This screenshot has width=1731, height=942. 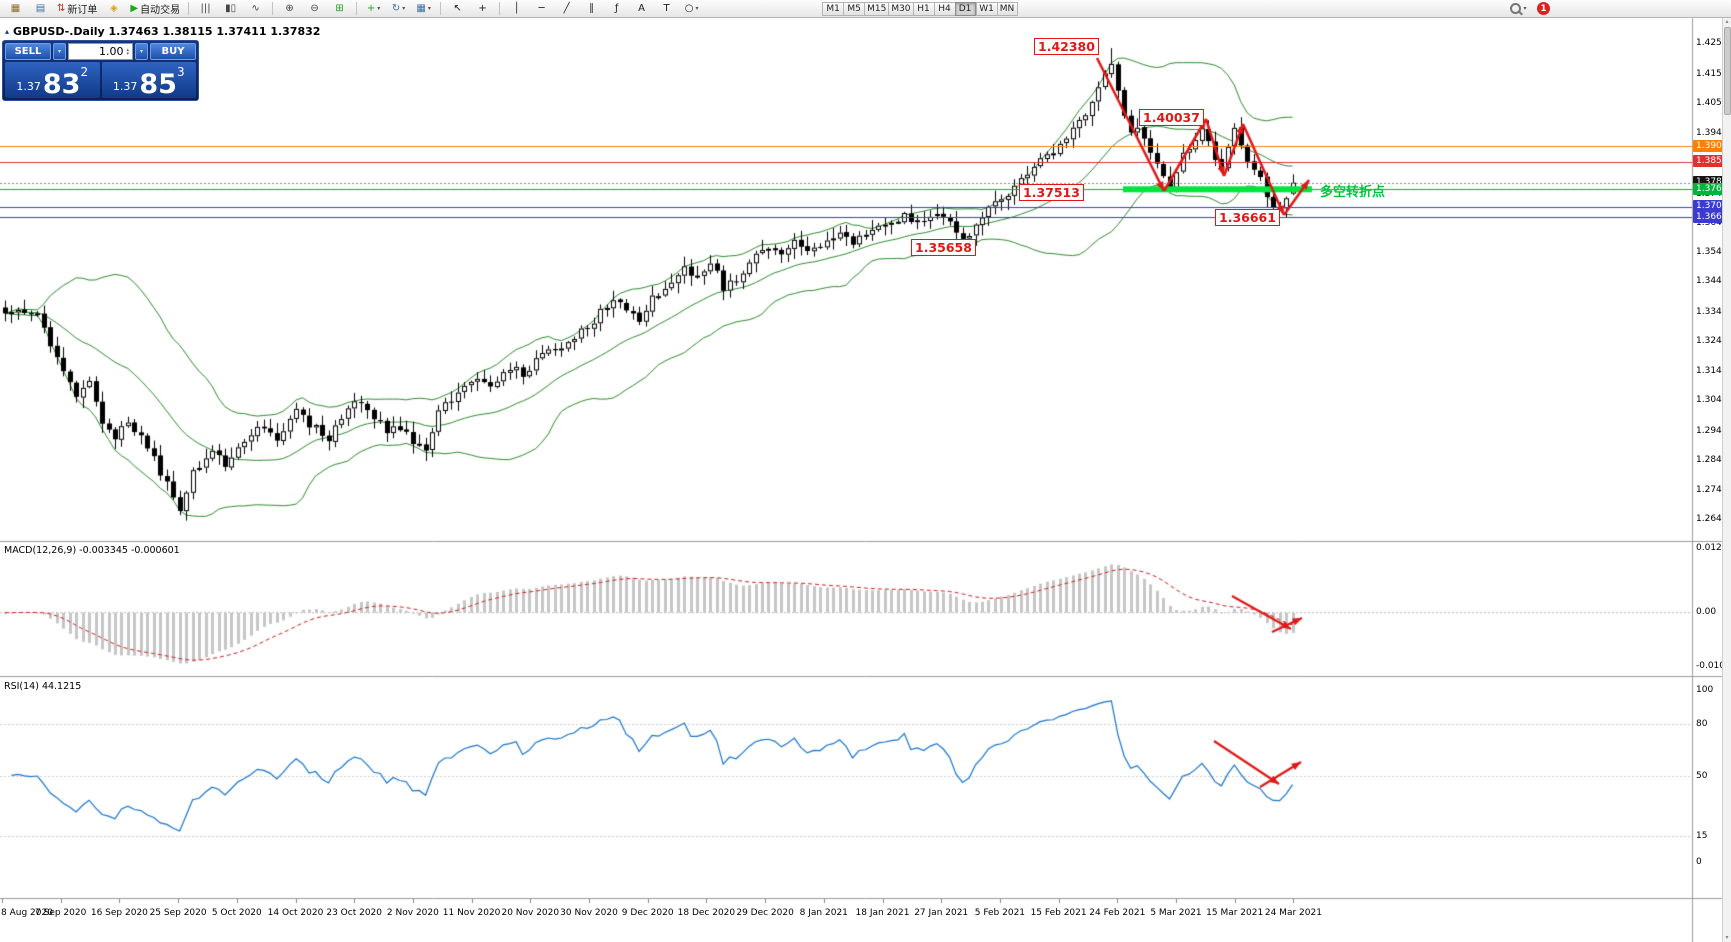 I want to click on channel-icon-glyph: ∥, so click(x=592, y=8).